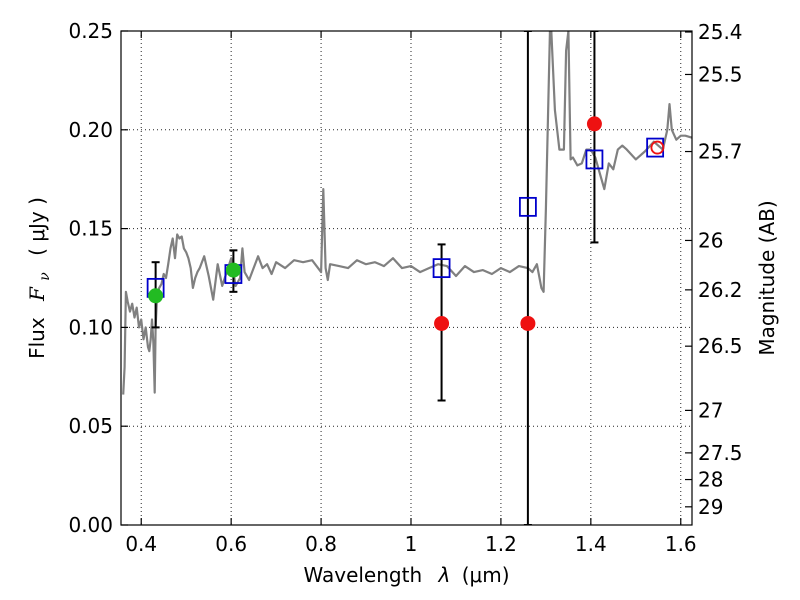 This screenshot has height=600, width=800. What do you see at coordinates (591, 544) in the screenshot?
I see `x-tick-label-5: 1.4` at bounding box center [591, 544].